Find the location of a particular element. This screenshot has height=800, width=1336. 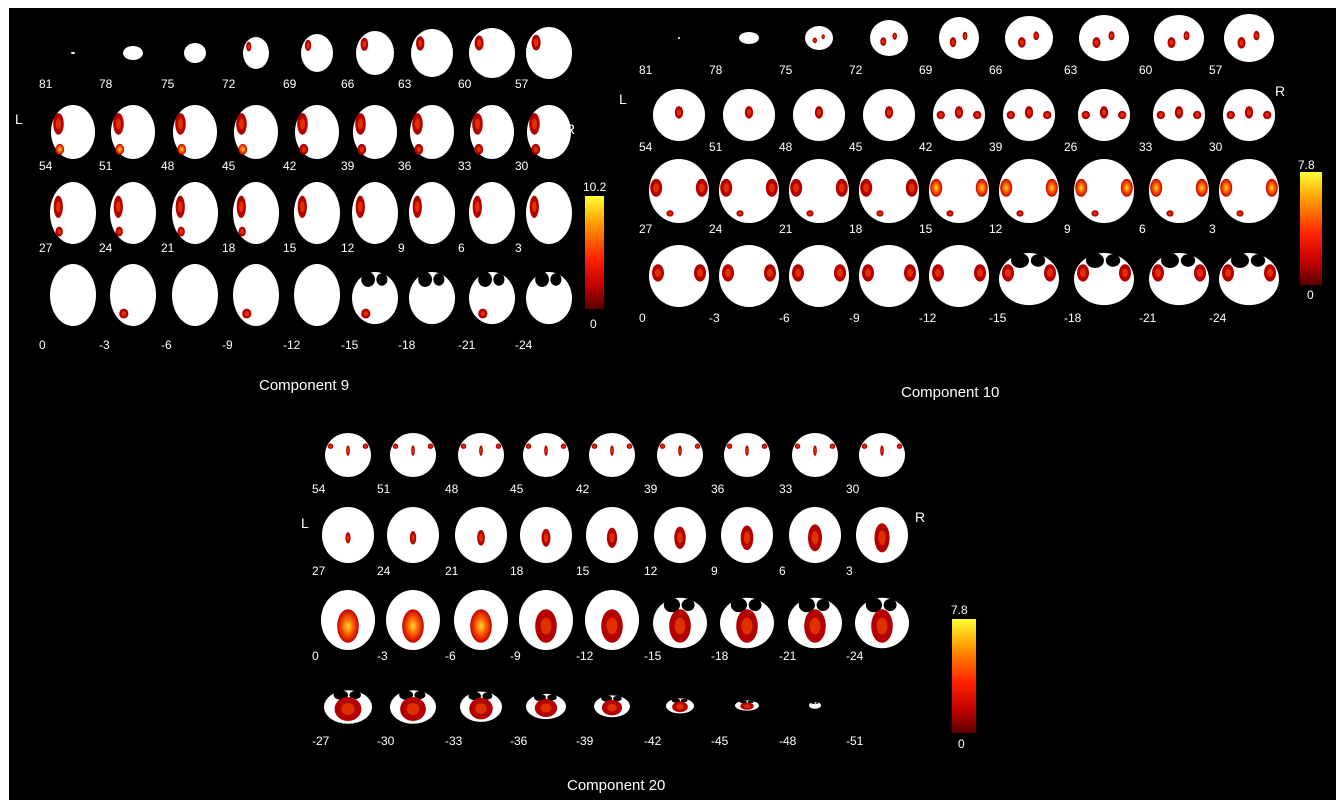

slice-label: 69 is located at coordinates (926, 70).